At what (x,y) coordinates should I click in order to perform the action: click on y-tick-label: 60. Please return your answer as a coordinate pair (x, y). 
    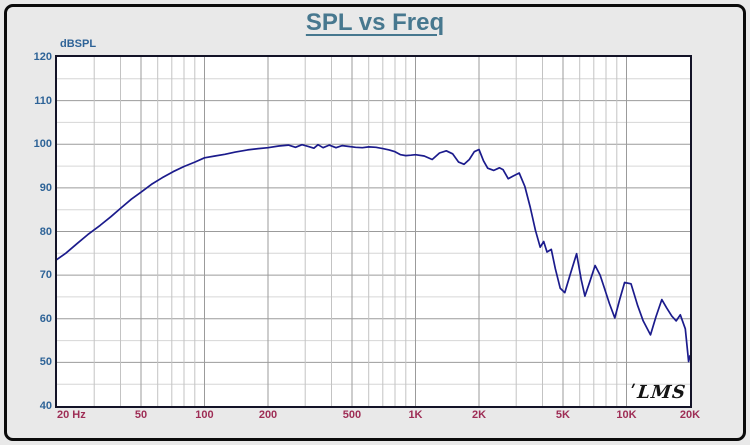
    Looking at the image, I should click on (45, 318).